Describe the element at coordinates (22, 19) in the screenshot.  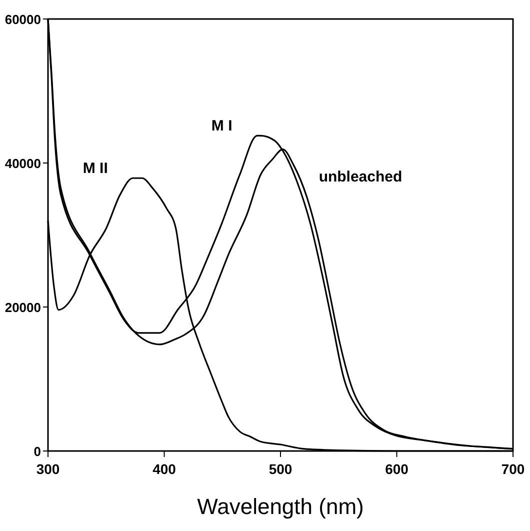
I see `y-tick-label: 60000` at that location.